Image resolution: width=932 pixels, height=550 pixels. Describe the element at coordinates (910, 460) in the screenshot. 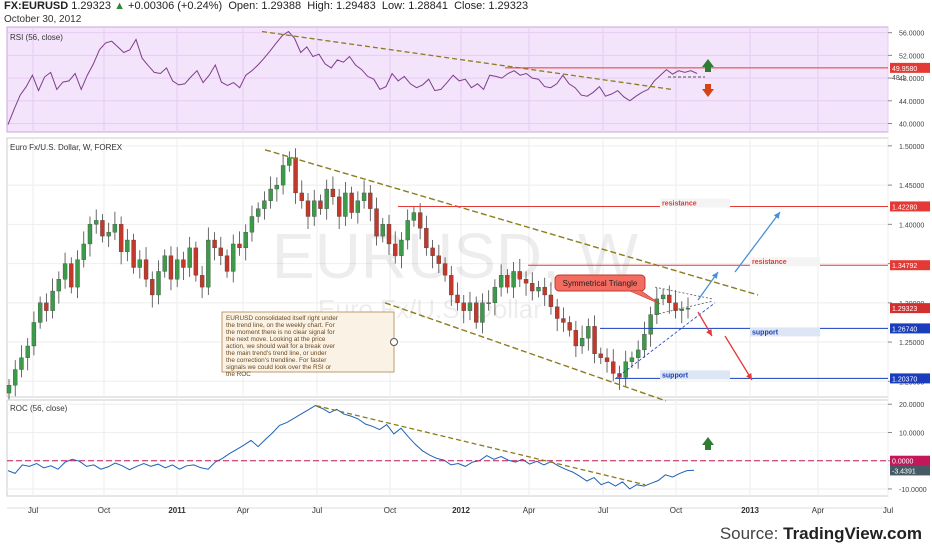

I see `roc-ref-tag` at that location.